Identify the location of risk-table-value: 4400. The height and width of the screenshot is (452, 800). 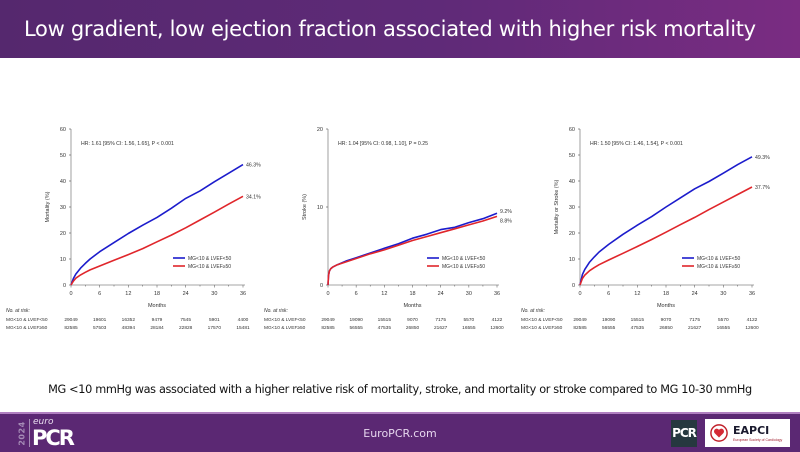
(243, 320).